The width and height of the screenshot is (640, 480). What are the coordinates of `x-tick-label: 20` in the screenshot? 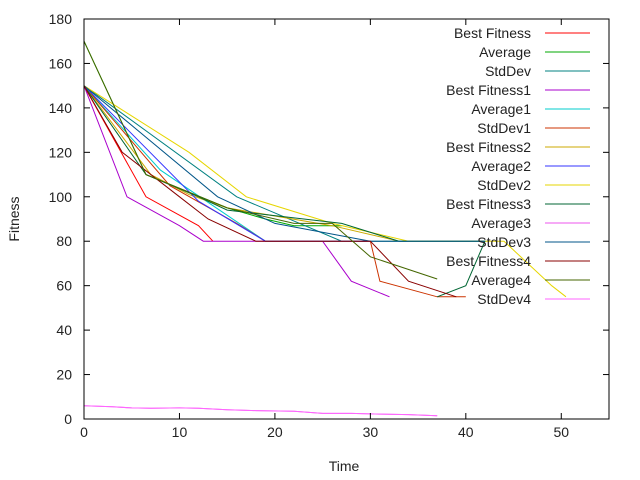 It's located at (275, 432).